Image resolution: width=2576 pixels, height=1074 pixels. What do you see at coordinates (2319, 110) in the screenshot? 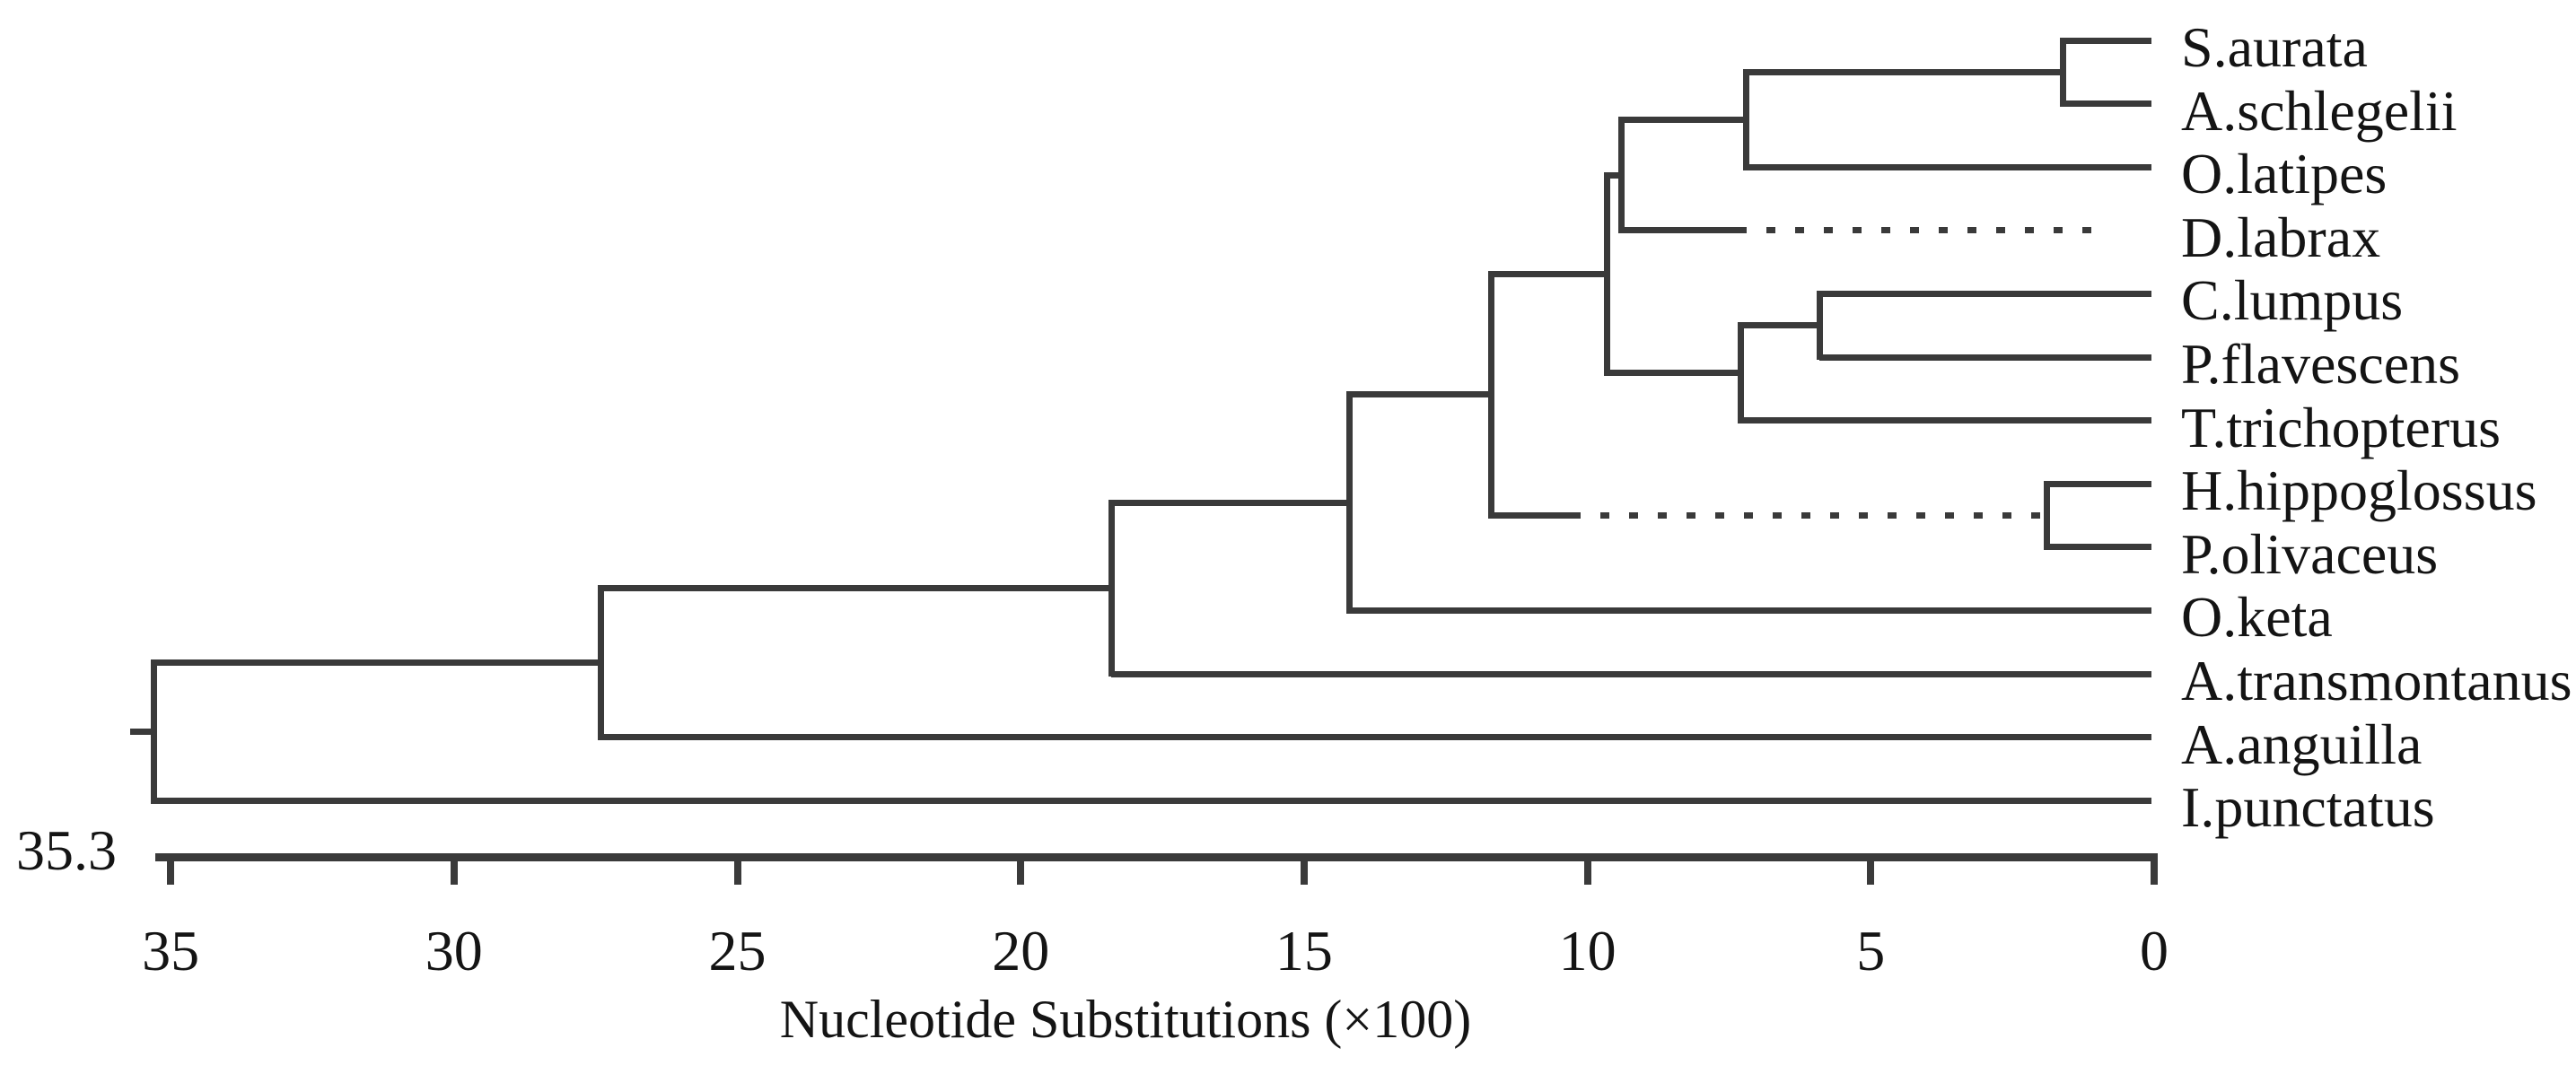
I see `taxon-label: A.schlegelii` at bounding box center [2319, 110].